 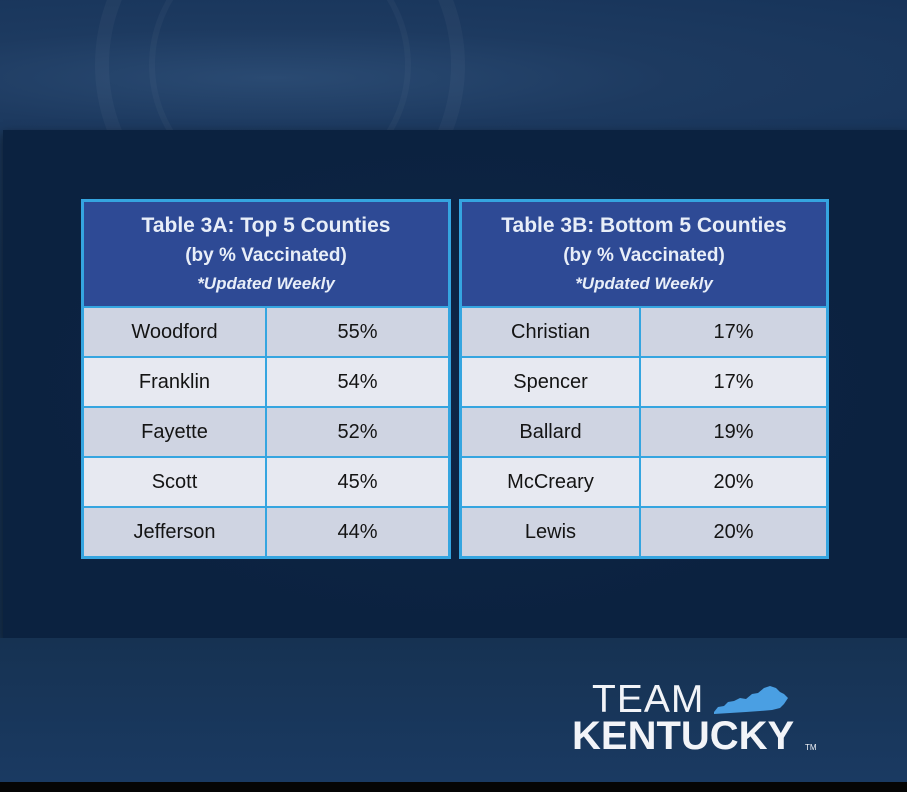 I want to click on county-name-cell: Woodford, so click(x=174, y=332).